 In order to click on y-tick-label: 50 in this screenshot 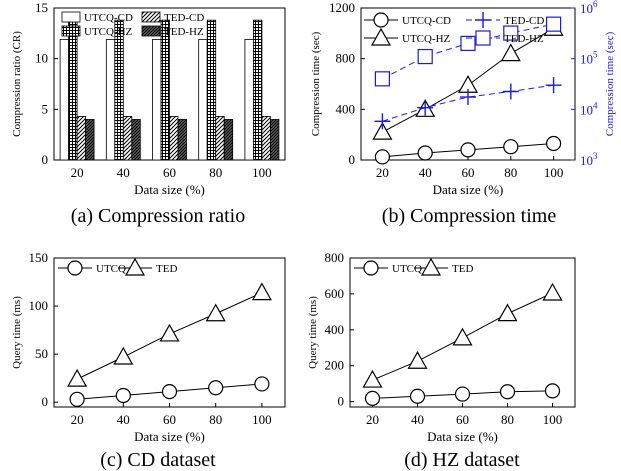, I will do `click(41, 353)`.